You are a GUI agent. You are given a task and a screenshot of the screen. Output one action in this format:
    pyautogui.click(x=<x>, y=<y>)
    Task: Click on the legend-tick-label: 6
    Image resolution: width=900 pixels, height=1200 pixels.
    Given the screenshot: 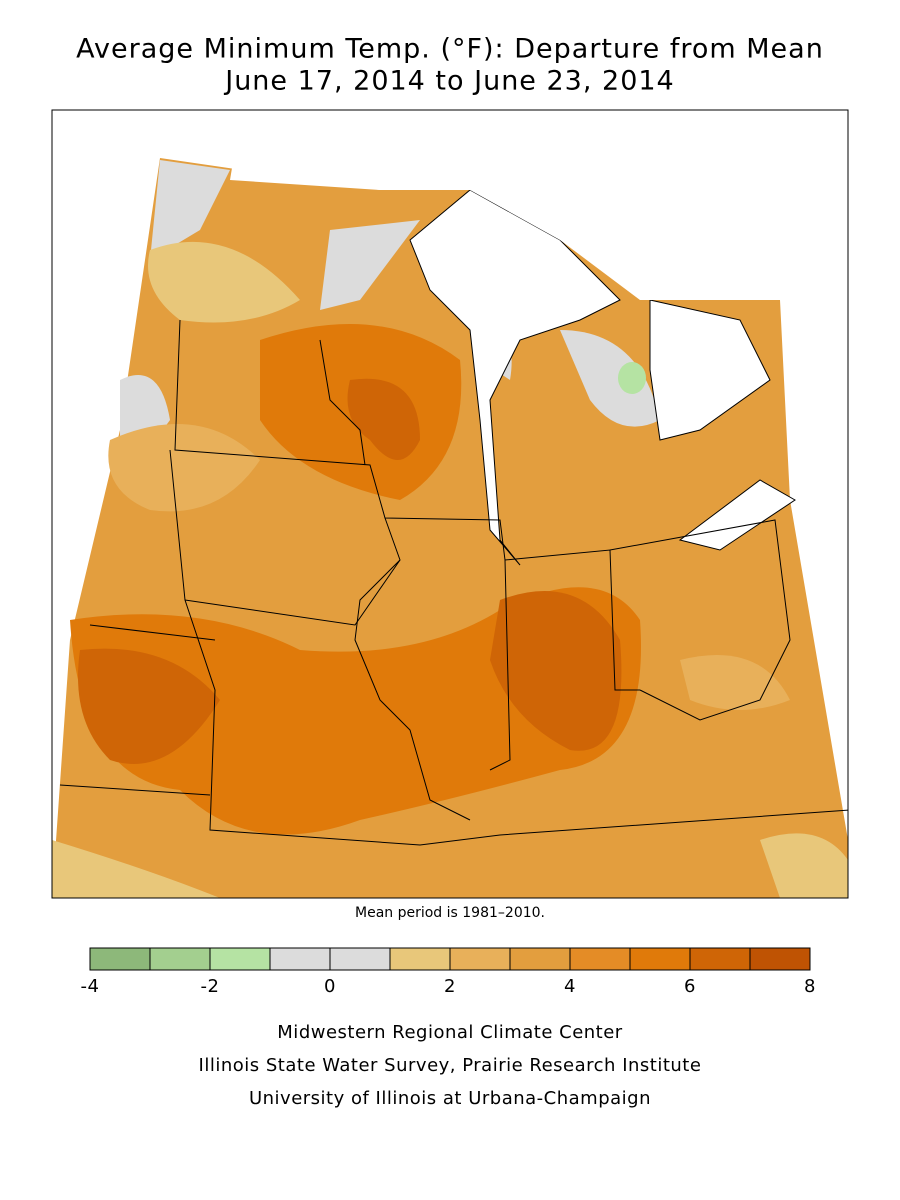 What is the action you would take?
    pyautogui.click(x=690, y=986)
    